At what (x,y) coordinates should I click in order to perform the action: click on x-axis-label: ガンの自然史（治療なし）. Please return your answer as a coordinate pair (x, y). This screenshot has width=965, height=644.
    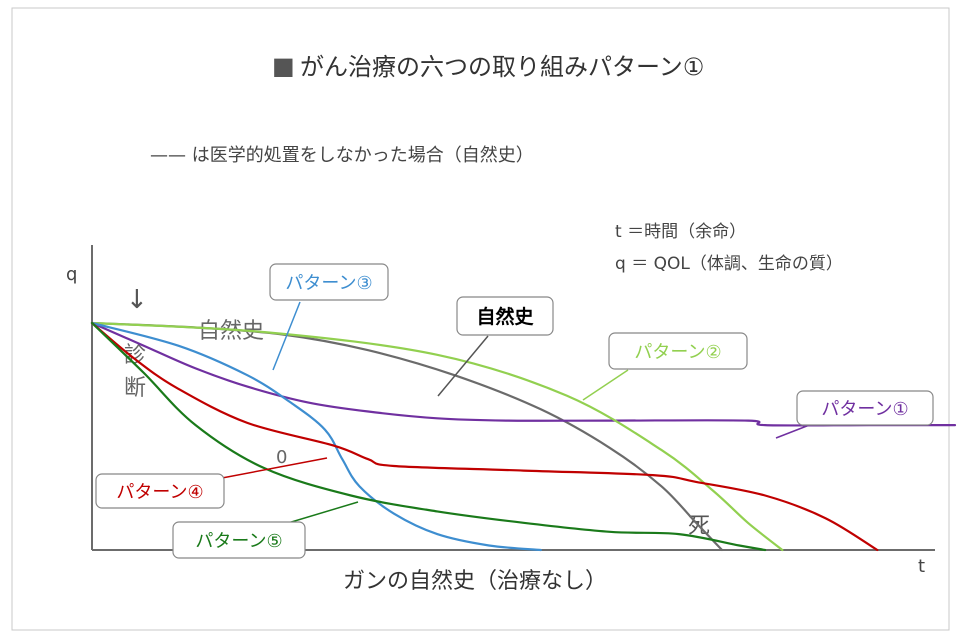
    Looking at the image, I should click on (475, 581).